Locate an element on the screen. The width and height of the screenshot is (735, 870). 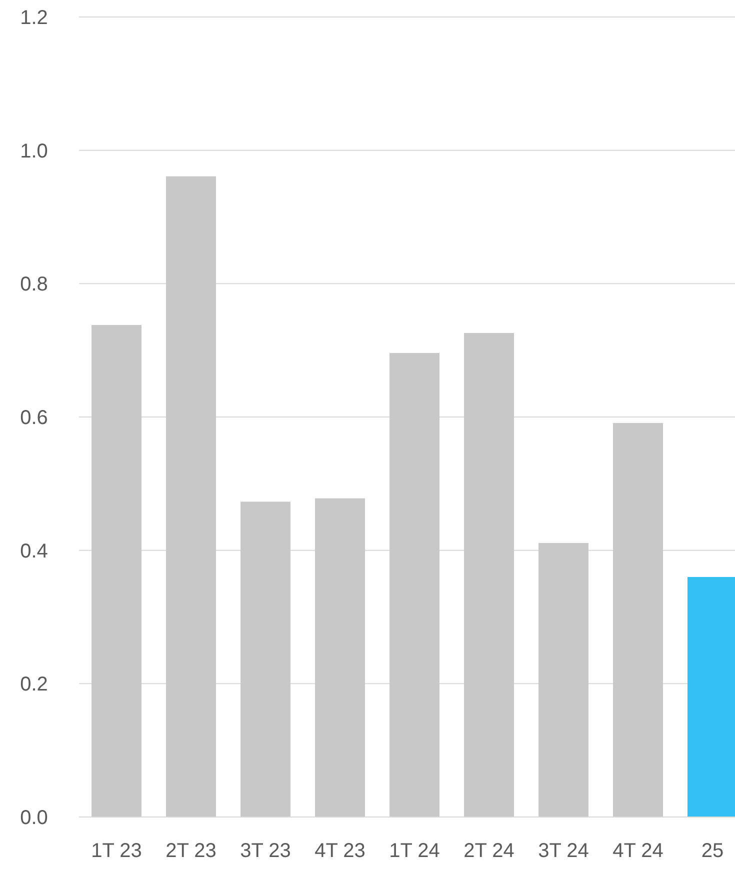
x-tick-label: 1T 23 is located at coordinates (116, 851).